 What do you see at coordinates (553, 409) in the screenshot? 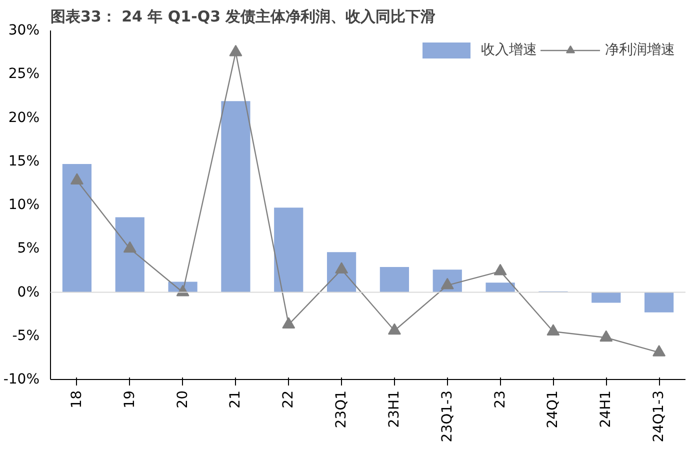
I see `x-tick-label: 24Q1` at bounding box center [553, 409].